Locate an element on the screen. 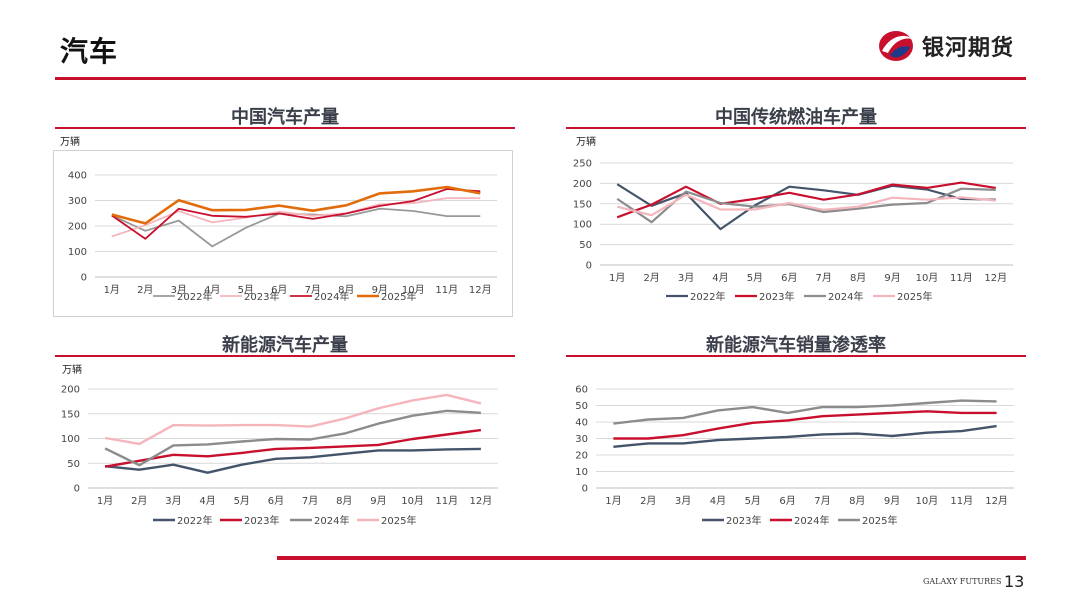  chart-3-title: 新能源汽车产量 is located at coordinates (285, 345).